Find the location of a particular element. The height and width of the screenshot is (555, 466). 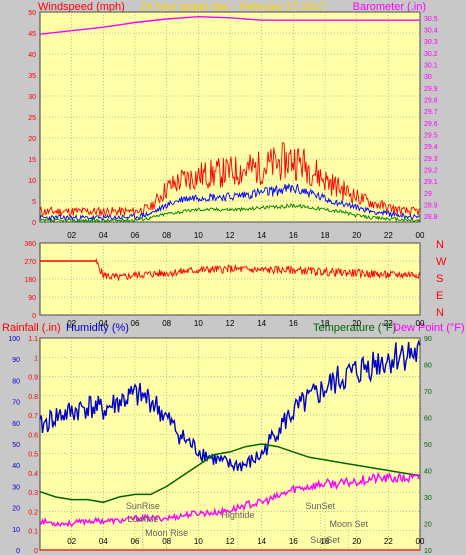

humidity-y-tick-label: 70 is located at coordinates (16, 403).